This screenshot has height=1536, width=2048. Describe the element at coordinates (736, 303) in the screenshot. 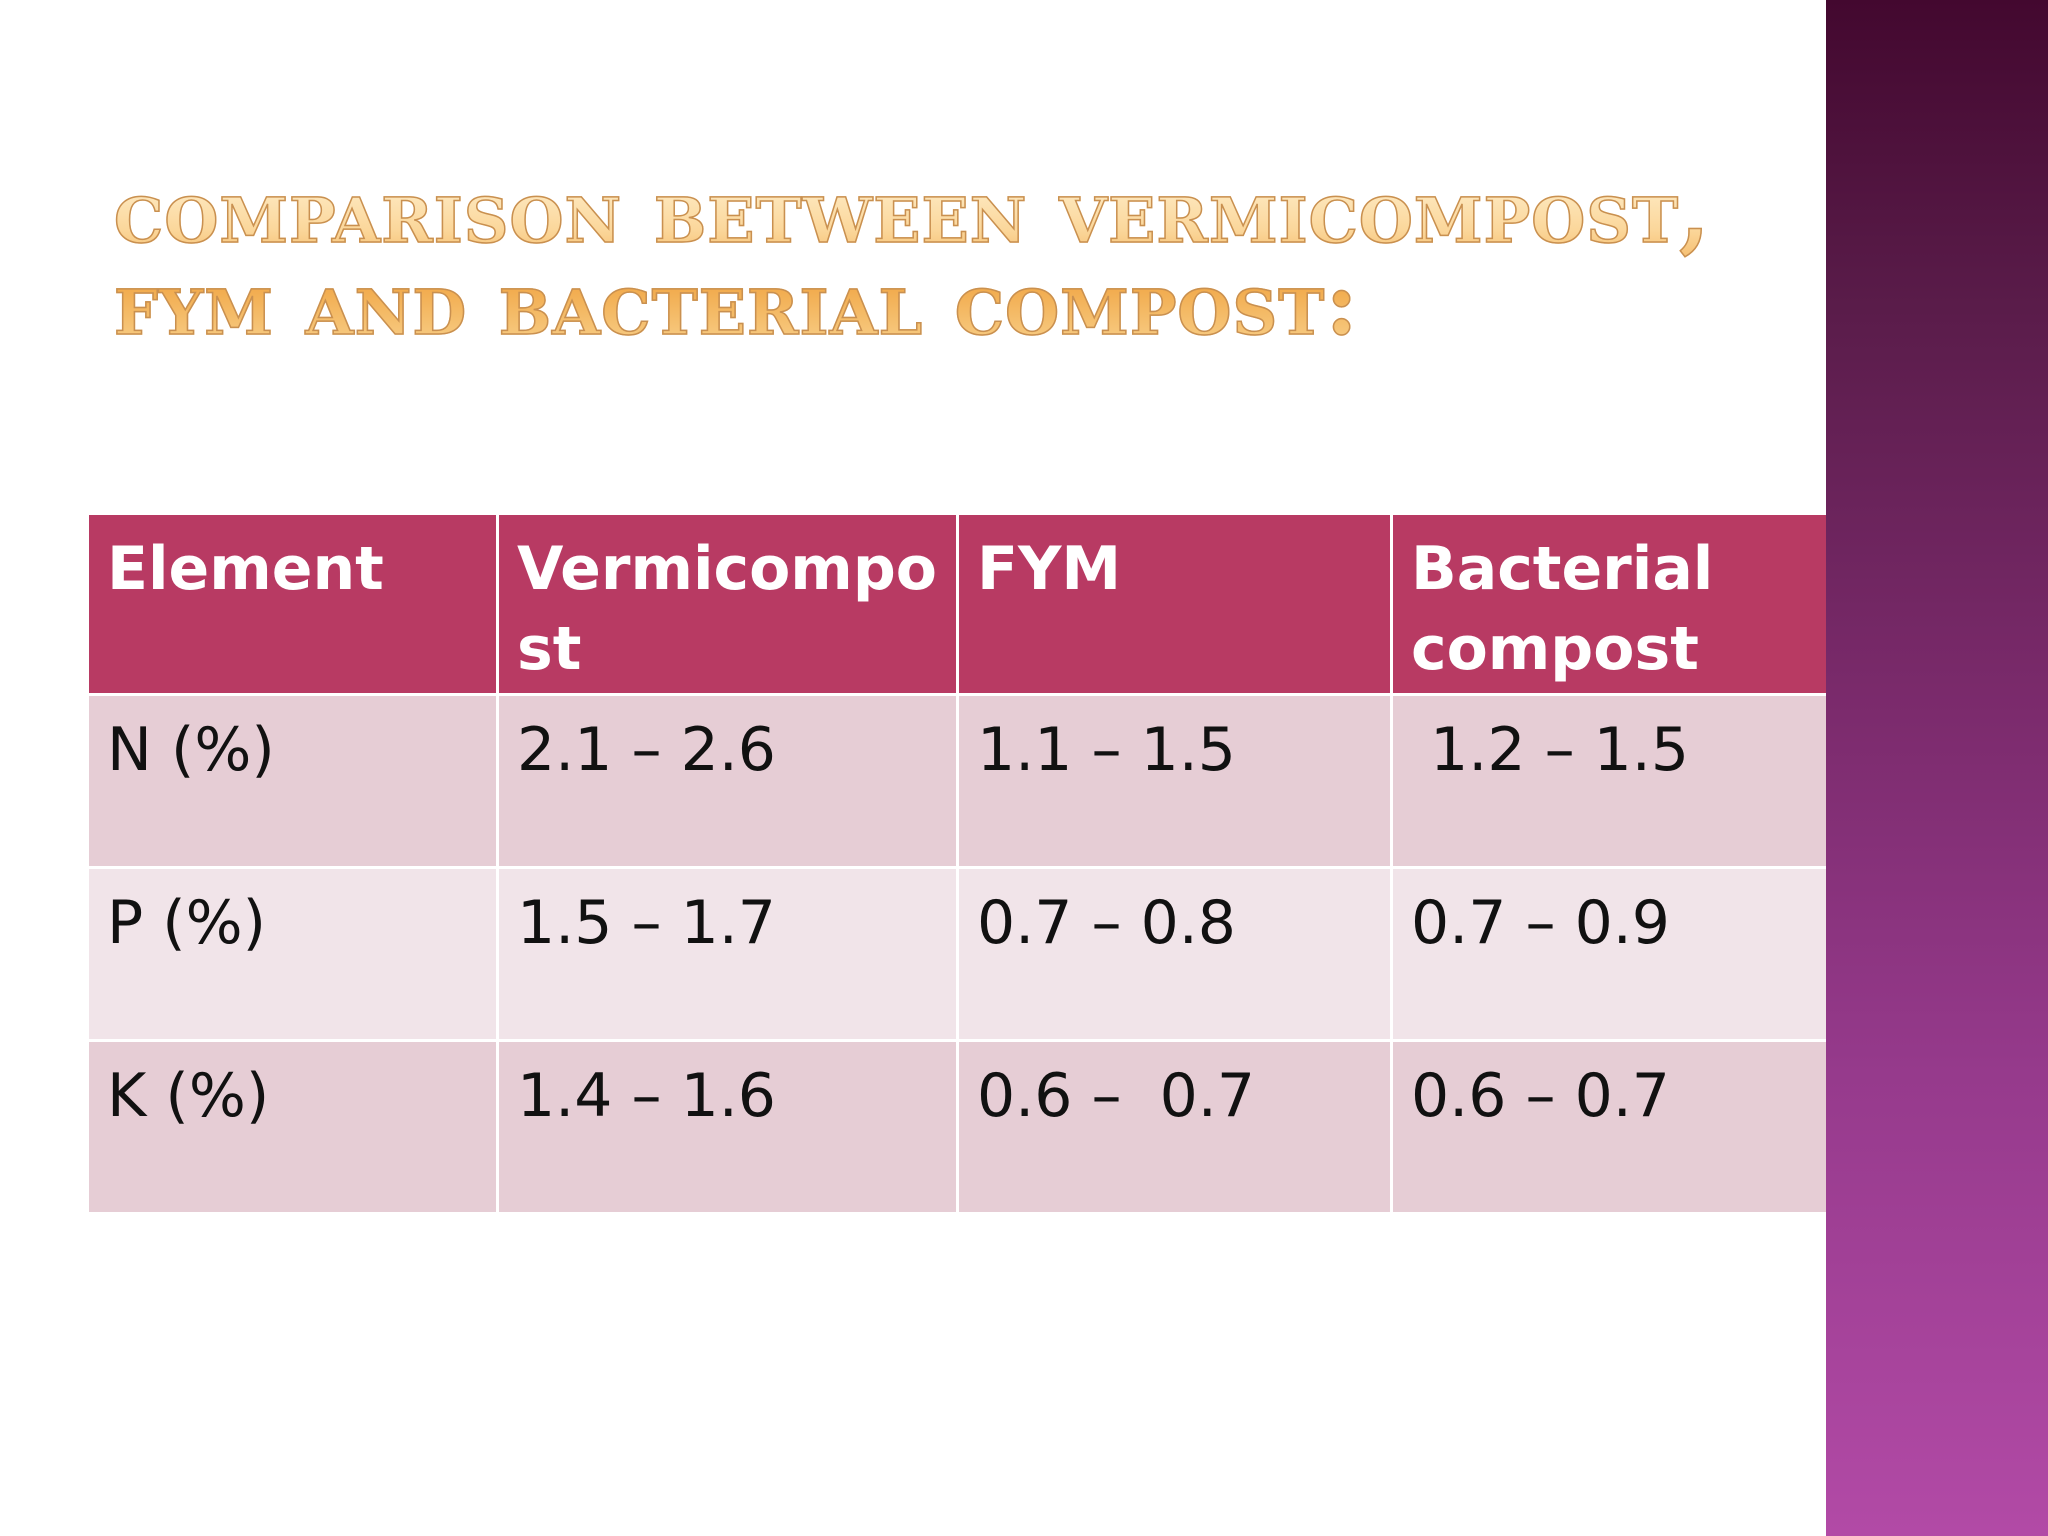

I see `slide-title-line-2: FYM and Bacterial compost:` at that location.